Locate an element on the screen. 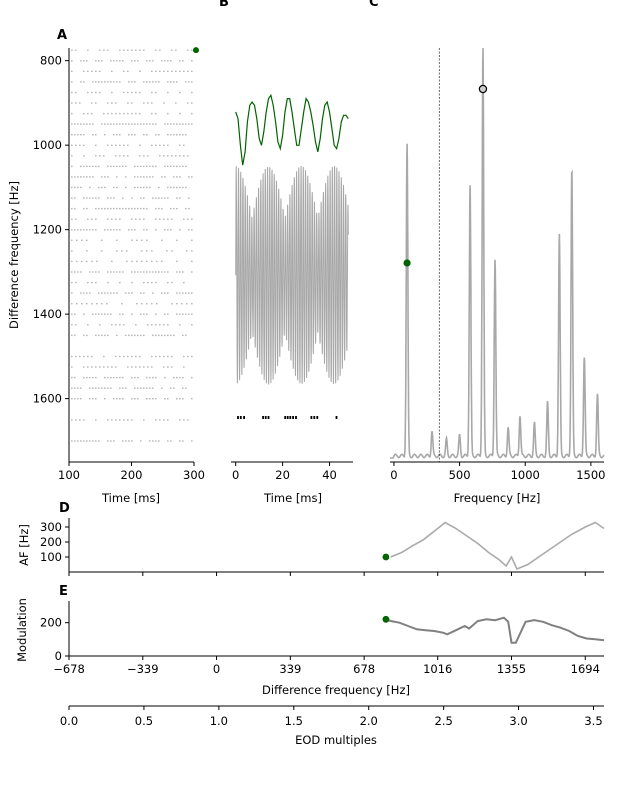 Image resolution: width=629 pixels, height=800 pixels. panel-b-xtick-label: 20 is located at coordinates (282, 475).